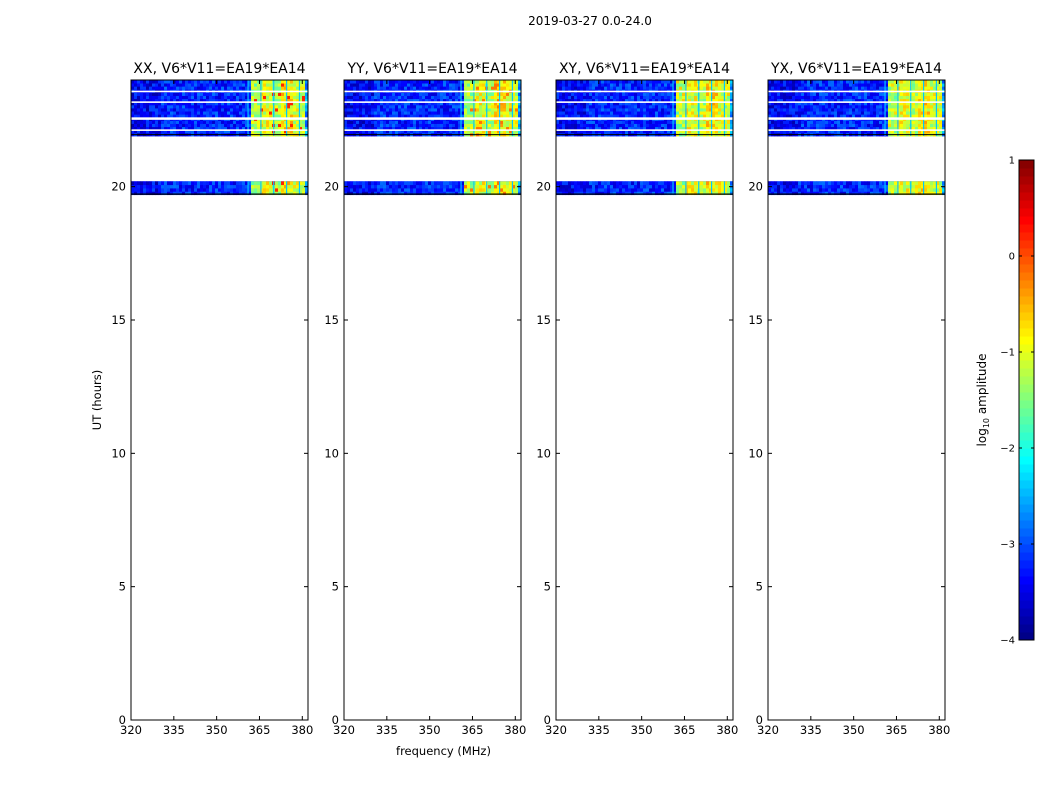 The height and width of the screenshot is (800, 1050). Describe the element at coordinates (118, 320) in the screenshot. I see `y-tick-label: 15` at that location.